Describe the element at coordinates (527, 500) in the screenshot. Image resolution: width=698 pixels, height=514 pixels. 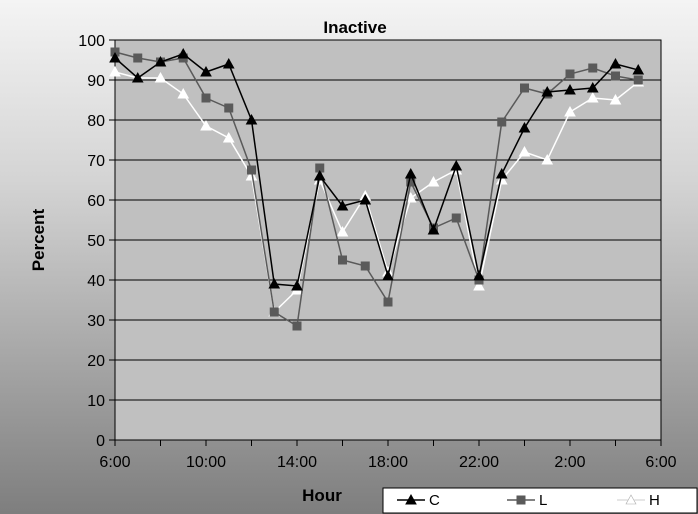
I see `legend-item-l: L` at that location.